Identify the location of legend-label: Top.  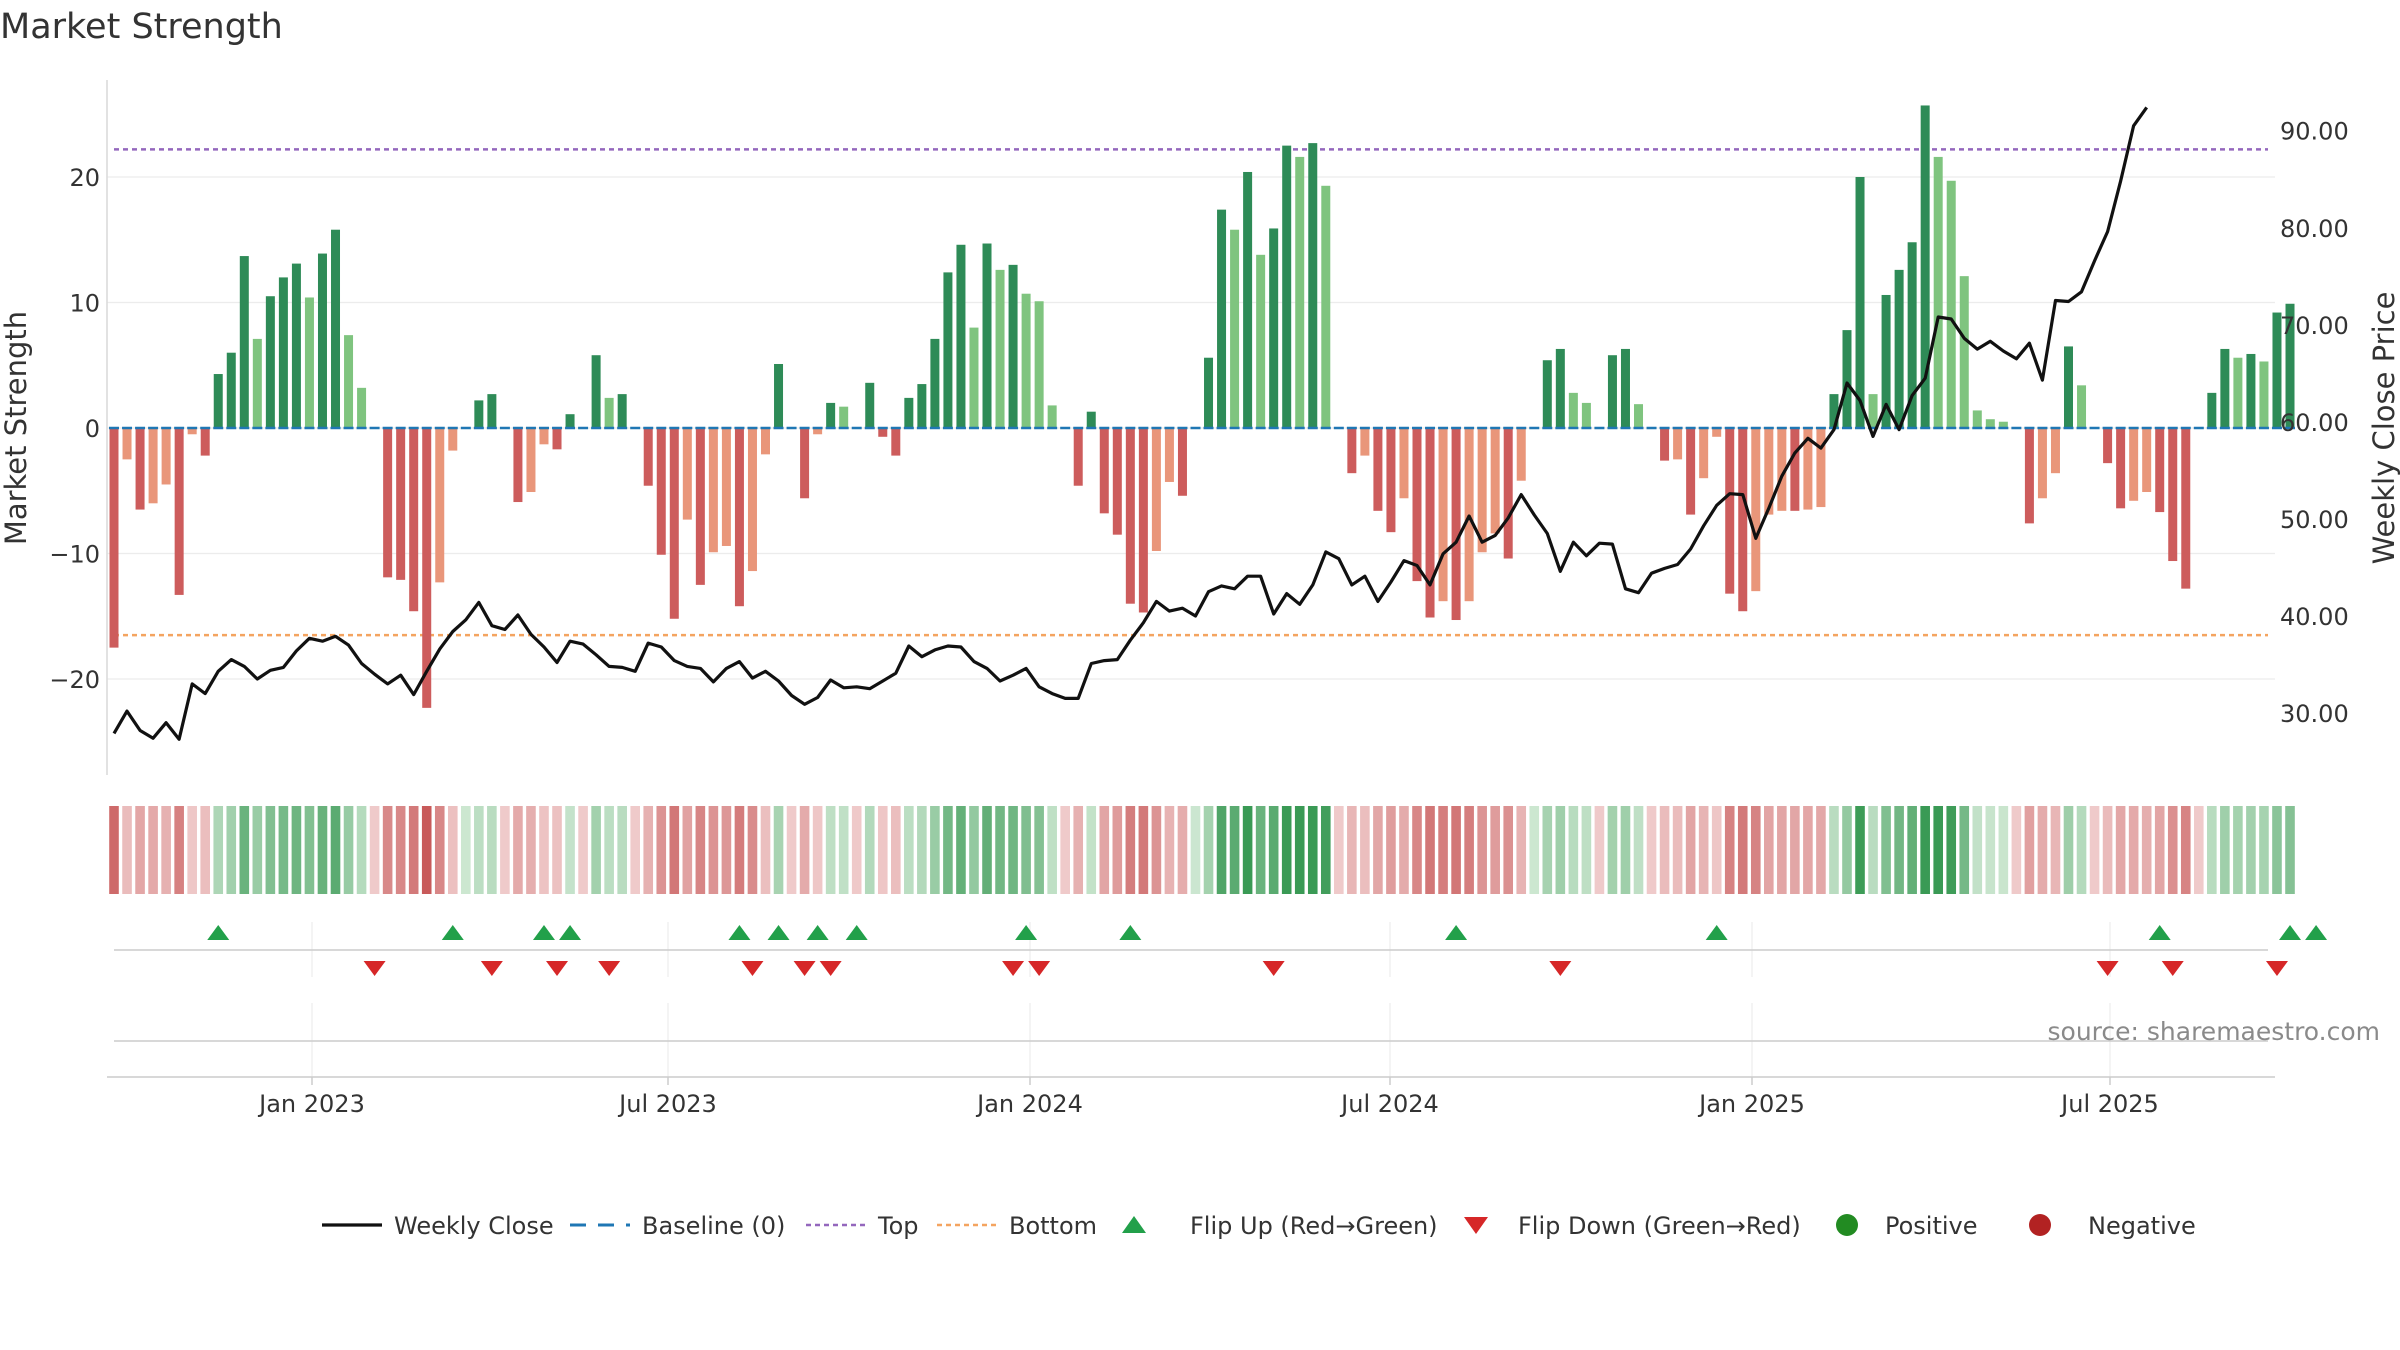
(898, 1226).